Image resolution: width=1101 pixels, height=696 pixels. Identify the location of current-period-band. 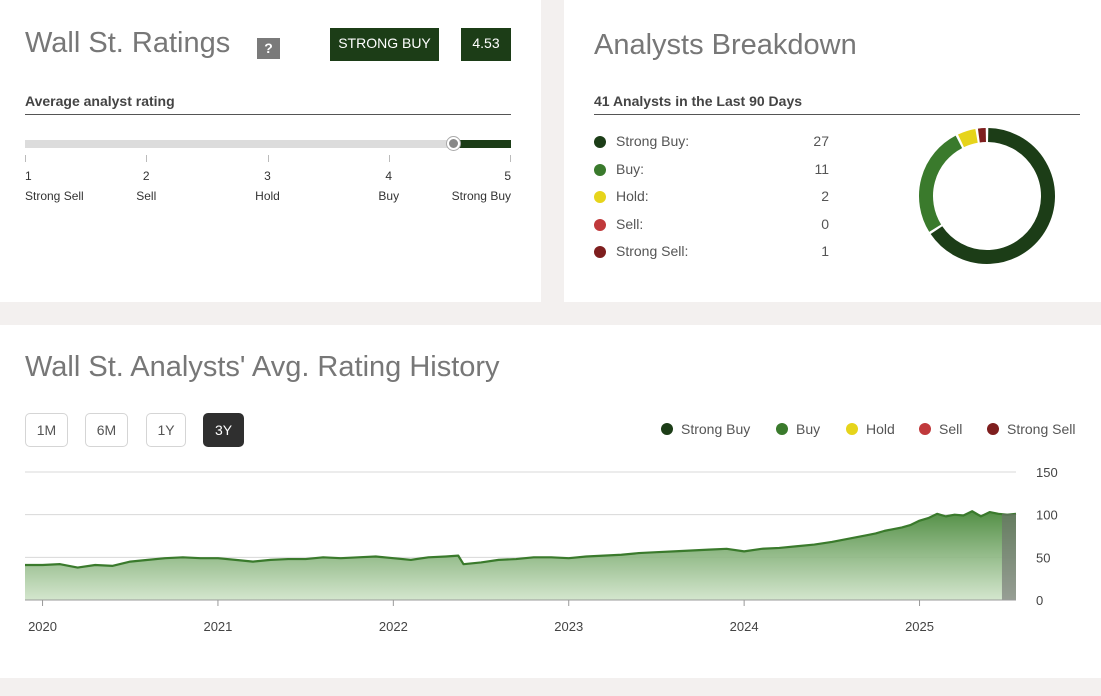
(1008, 556).